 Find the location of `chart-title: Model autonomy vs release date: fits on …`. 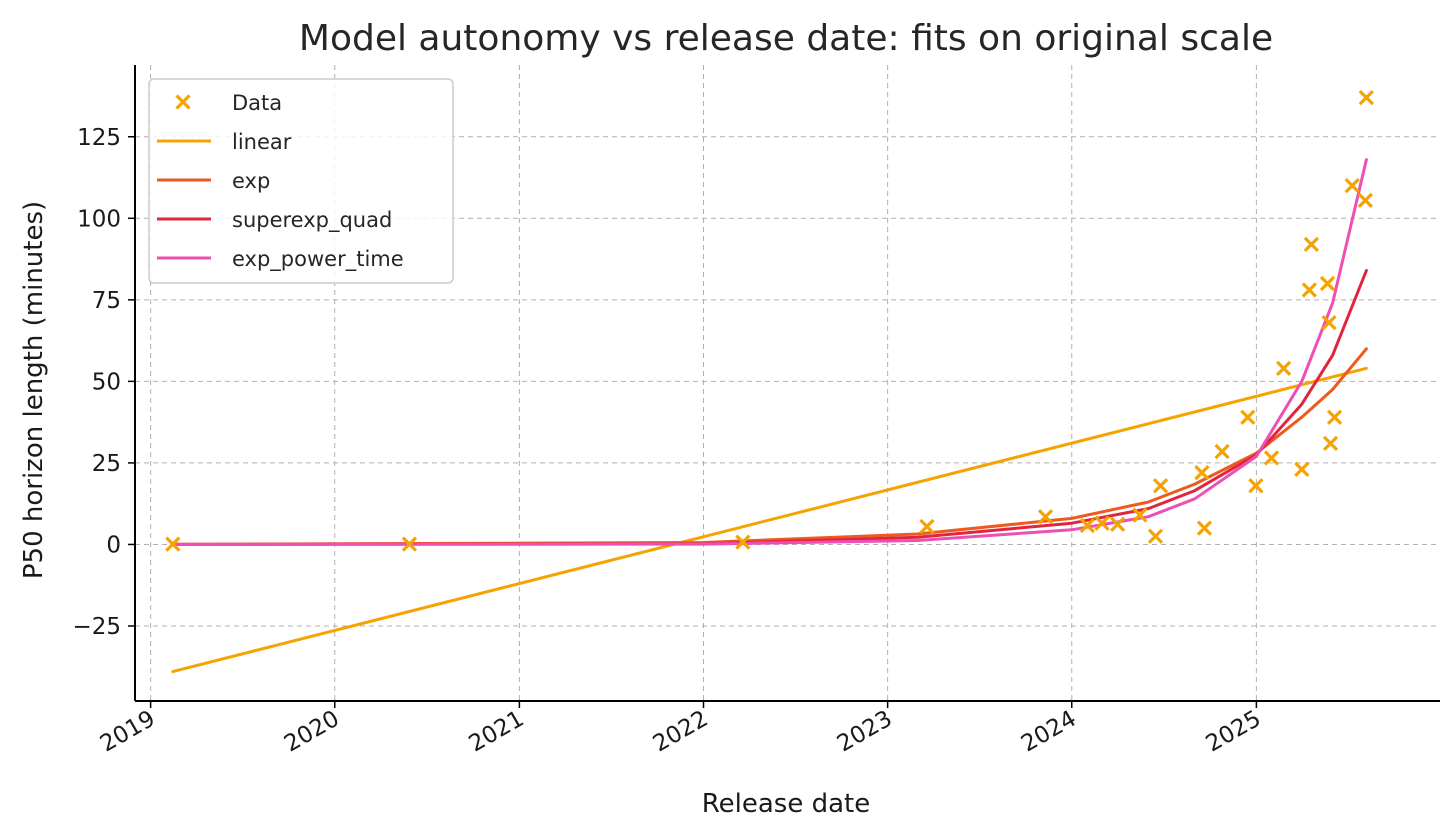

chart-title: Model autonomy vs release date: fits on … is located at coordinates (786, 38).